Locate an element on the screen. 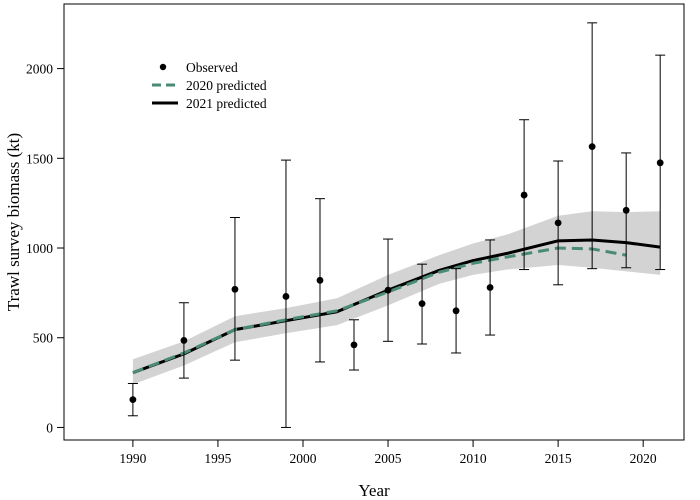  observed-point-1993 is located at coordinates (183, 340).